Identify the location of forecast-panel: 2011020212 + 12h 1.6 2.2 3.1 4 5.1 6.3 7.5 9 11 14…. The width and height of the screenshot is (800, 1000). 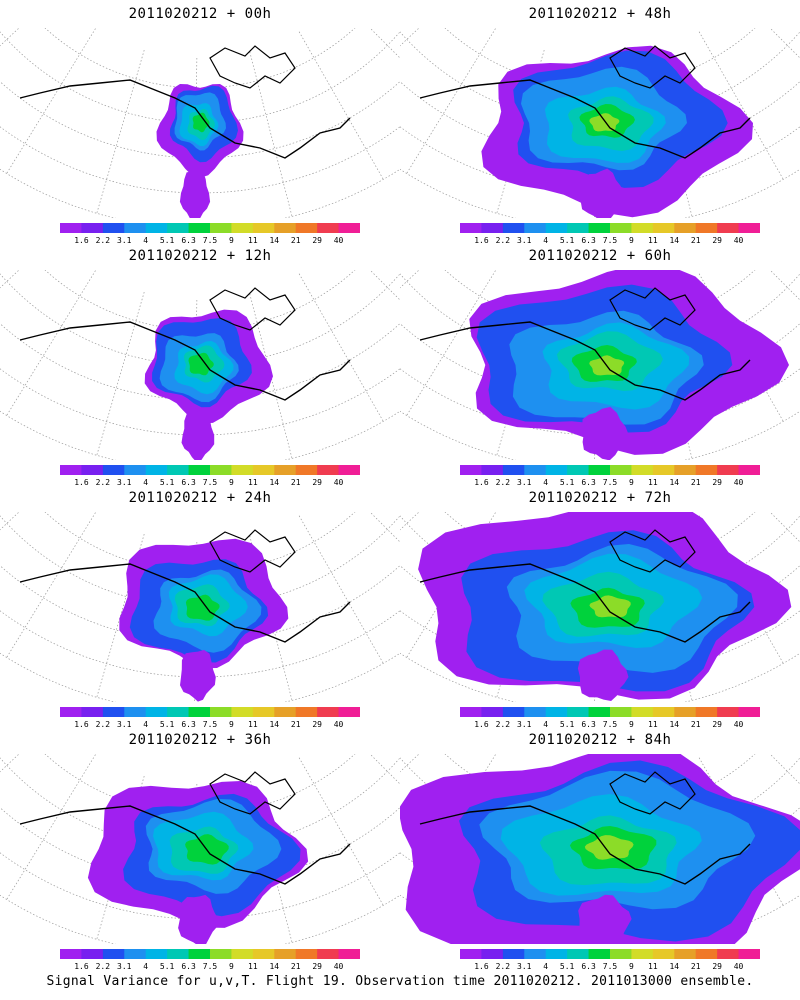
(200, 364).